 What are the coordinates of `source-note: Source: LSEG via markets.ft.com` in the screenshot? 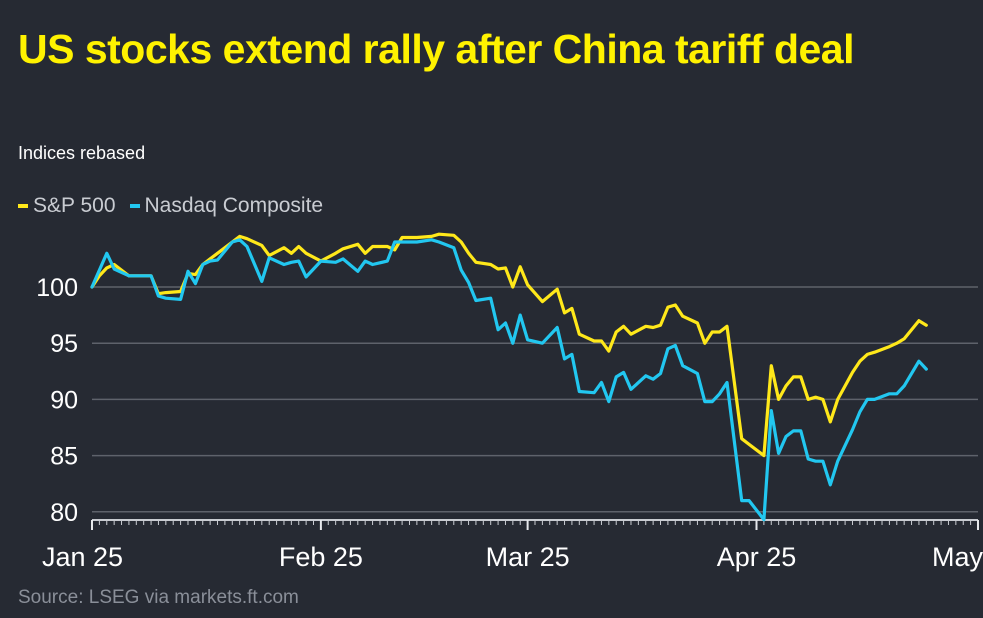 It's located at (158, 597).